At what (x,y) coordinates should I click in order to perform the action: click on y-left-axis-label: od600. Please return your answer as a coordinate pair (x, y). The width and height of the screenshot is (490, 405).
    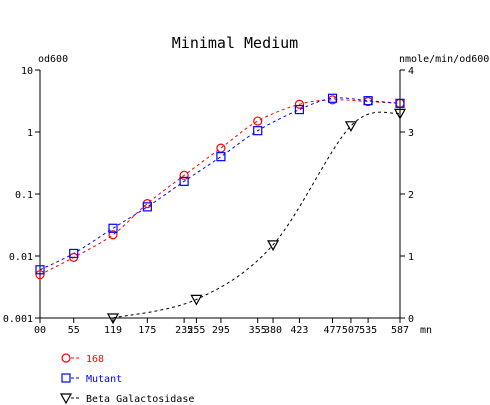
    Looking at the image, I should click on (53, 59).